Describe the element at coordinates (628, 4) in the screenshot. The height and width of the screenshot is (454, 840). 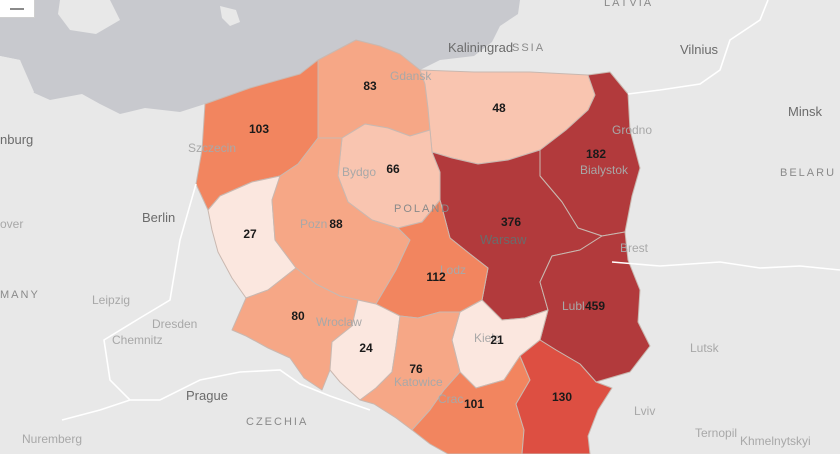
I see `country-label-latvia: LATVIA` at that location.